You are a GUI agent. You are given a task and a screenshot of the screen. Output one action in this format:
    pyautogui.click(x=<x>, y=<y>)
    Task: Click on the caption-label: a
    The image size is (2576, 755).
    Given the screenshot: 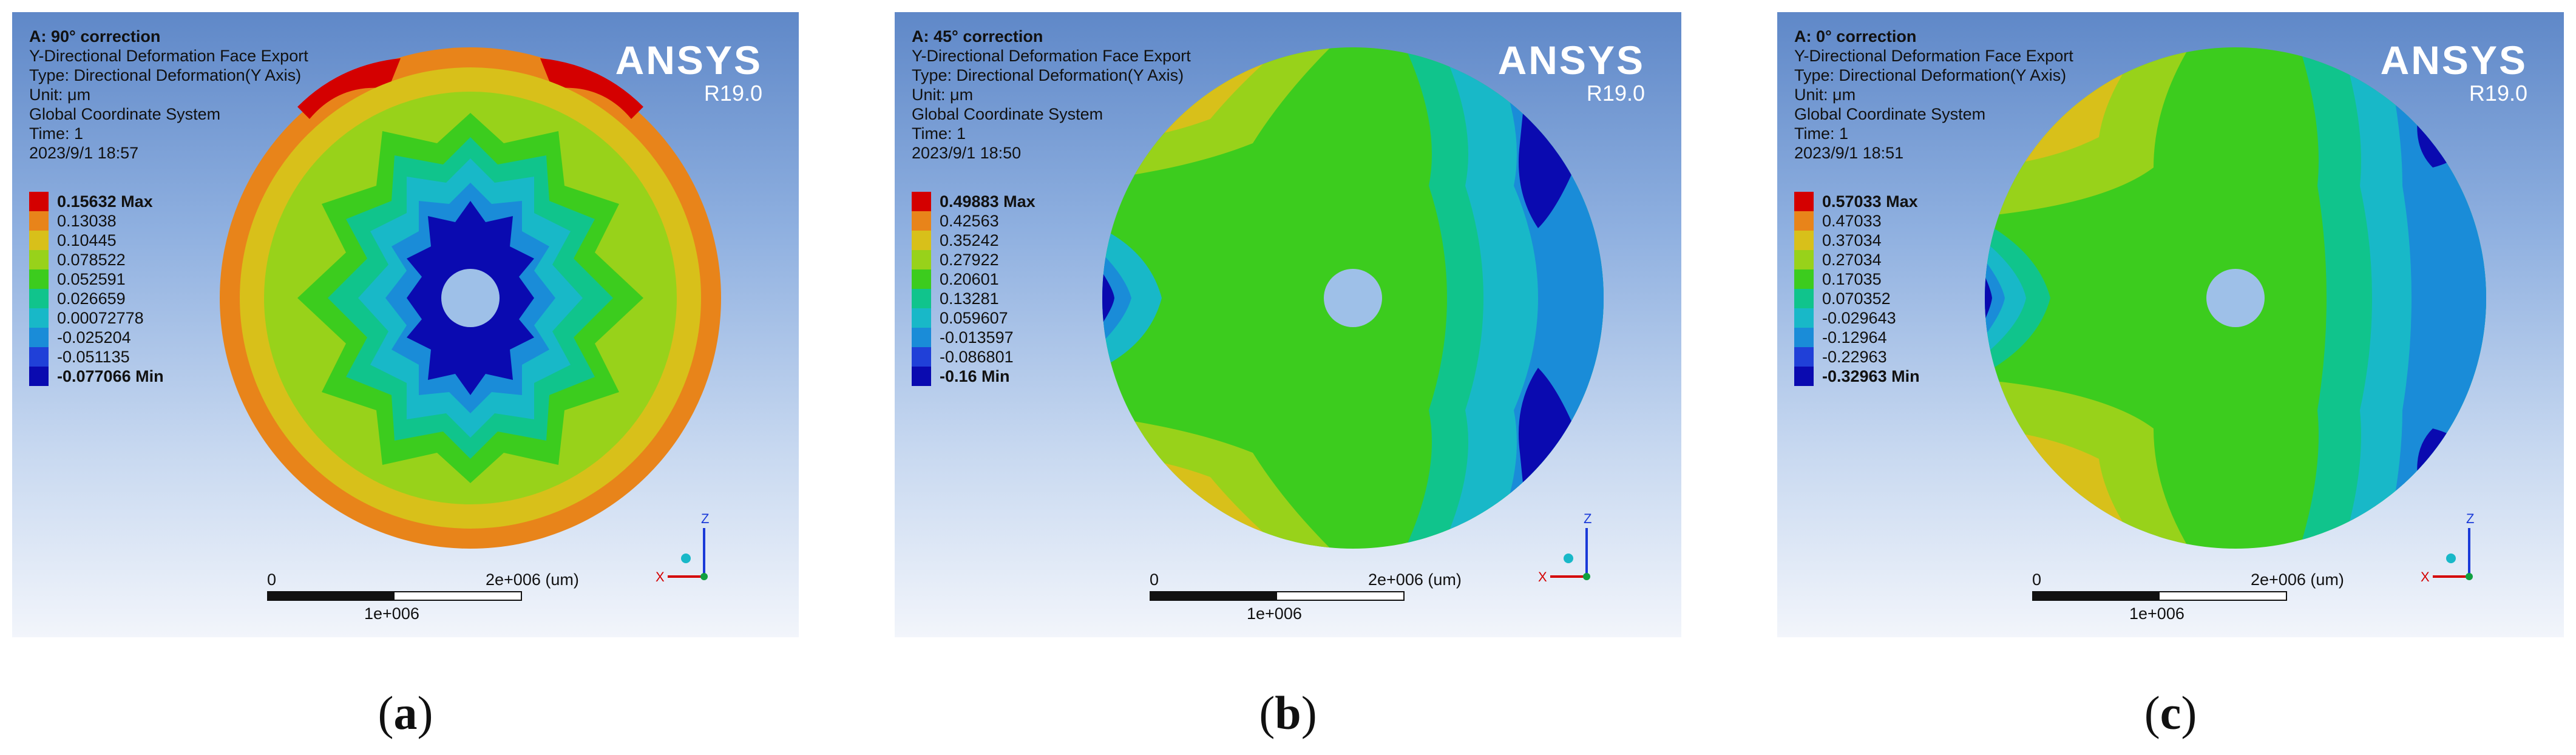 What is the action you would take?
    pyautogui.click(x=405, y=712)
    